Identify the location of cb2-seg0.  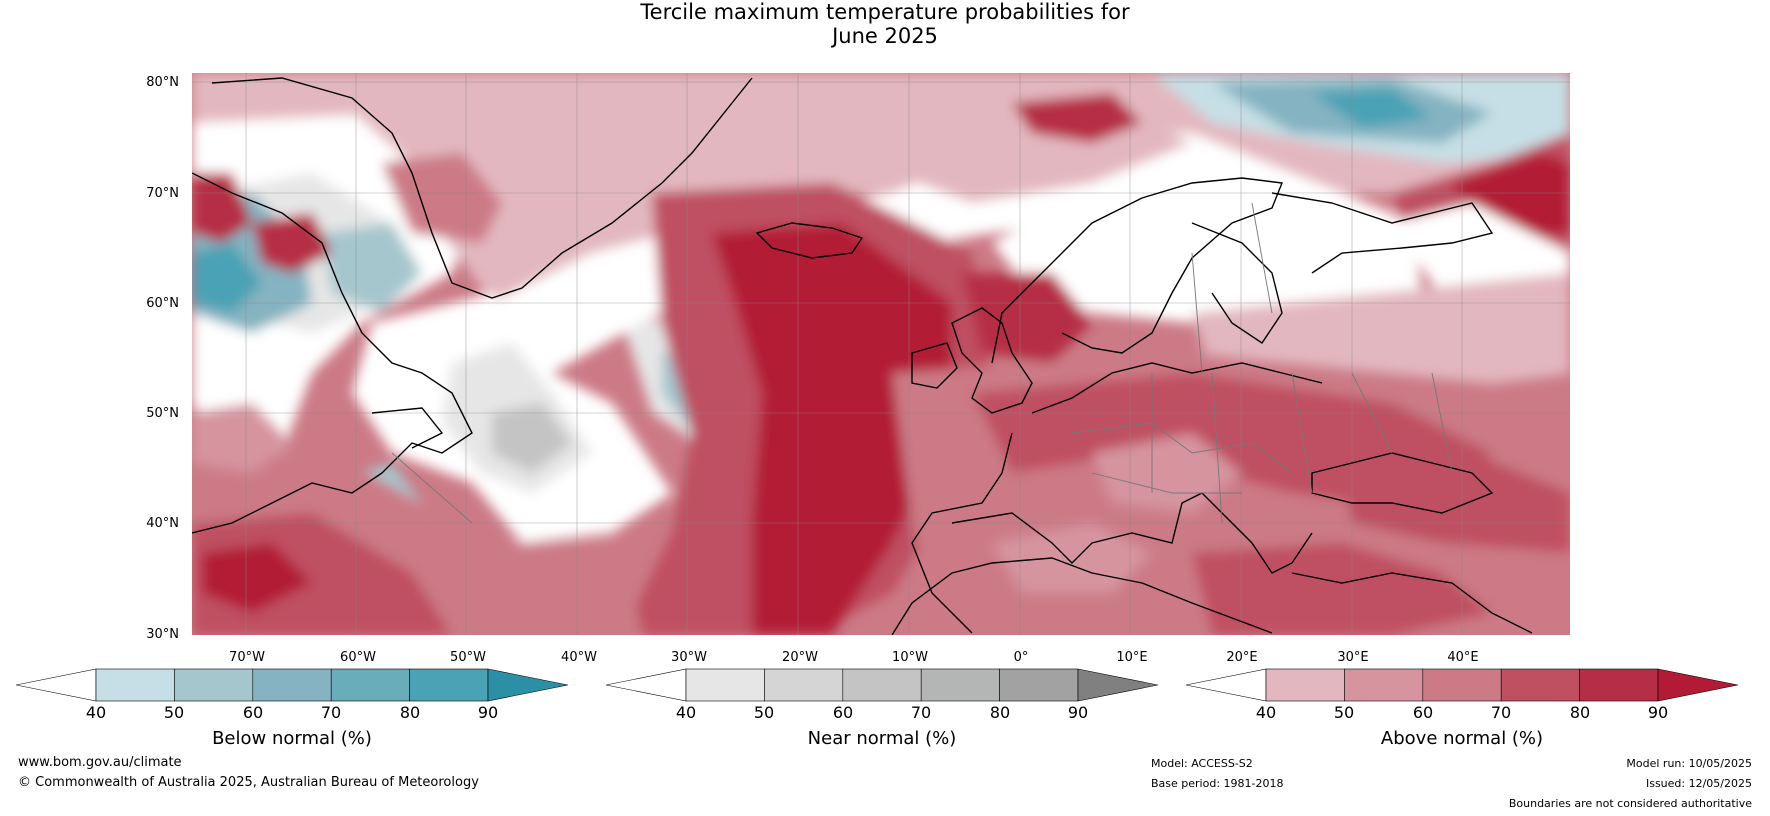
(1226, 685).